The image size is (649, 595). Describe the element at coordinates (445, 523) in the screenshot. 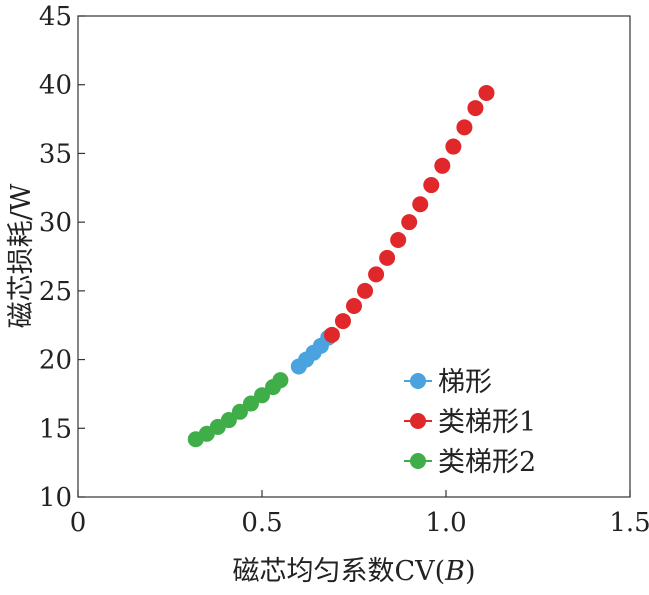

I see `x-tick-label: 1.0` at that location.